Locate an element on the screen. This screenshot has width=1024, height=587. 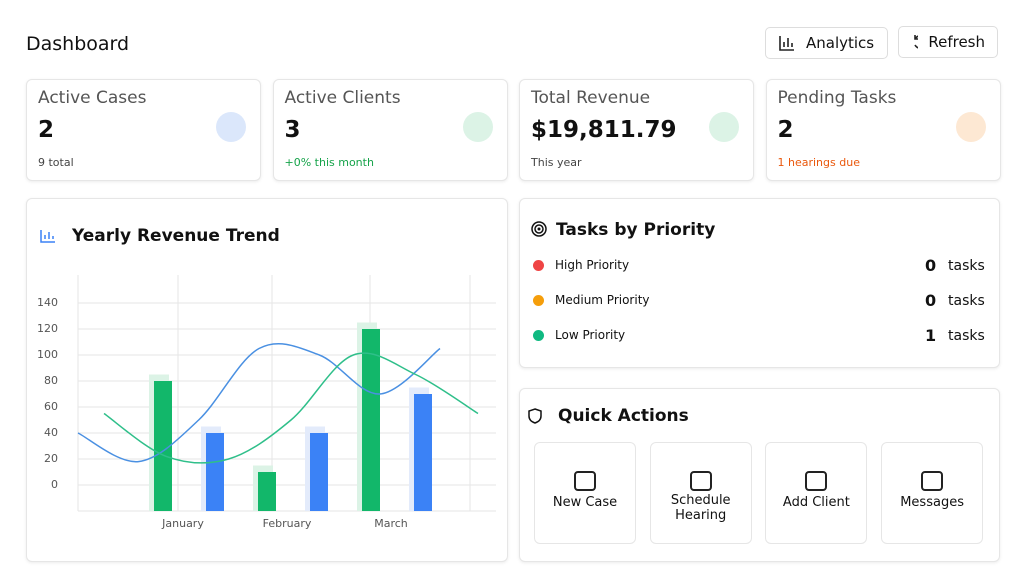
page-title: Dashboard is located at coordinates (78, 44).